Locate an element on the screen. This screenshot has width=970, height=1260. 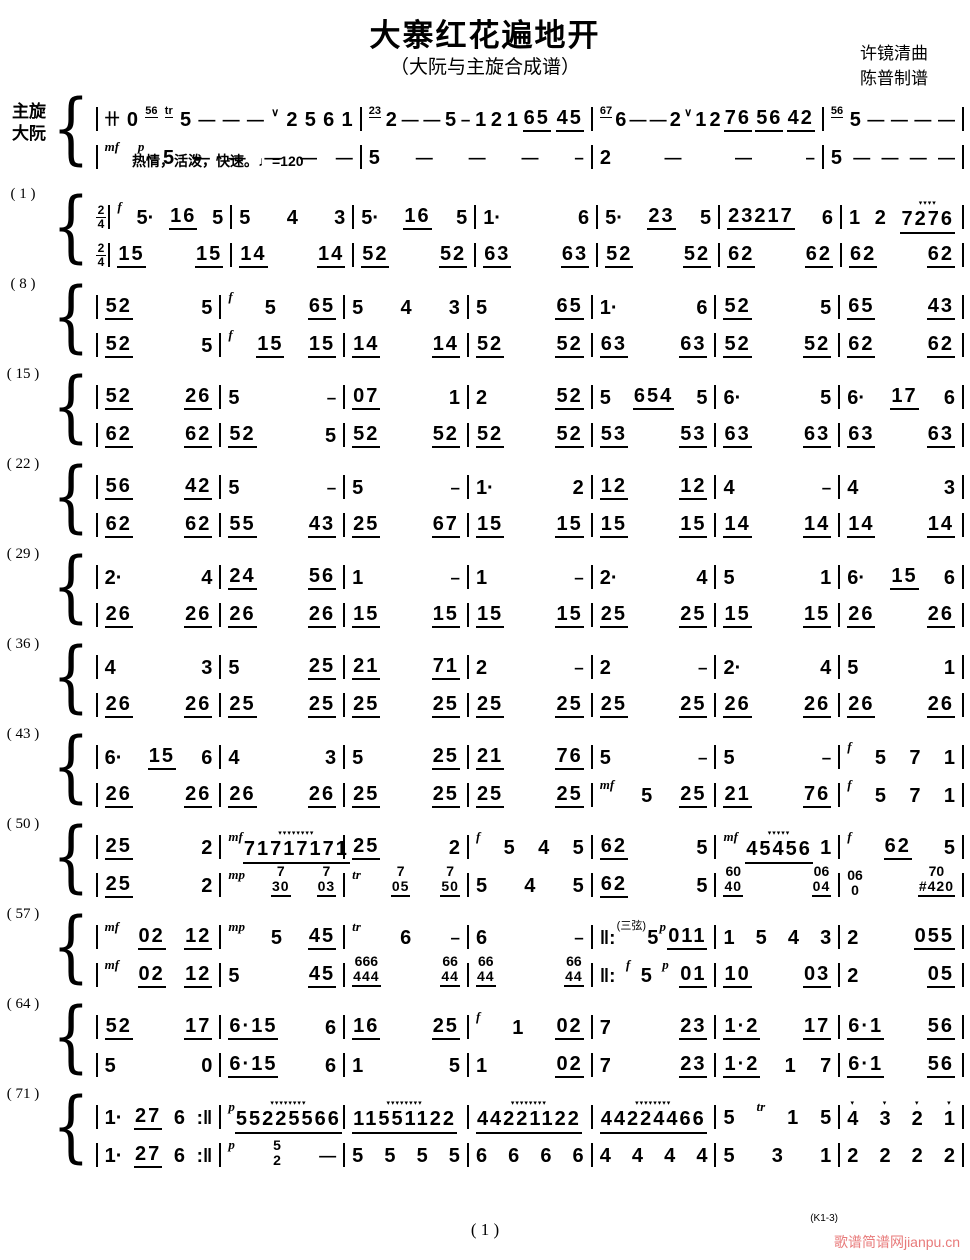
measure: 52 52 is located at coordinates (530, 346).